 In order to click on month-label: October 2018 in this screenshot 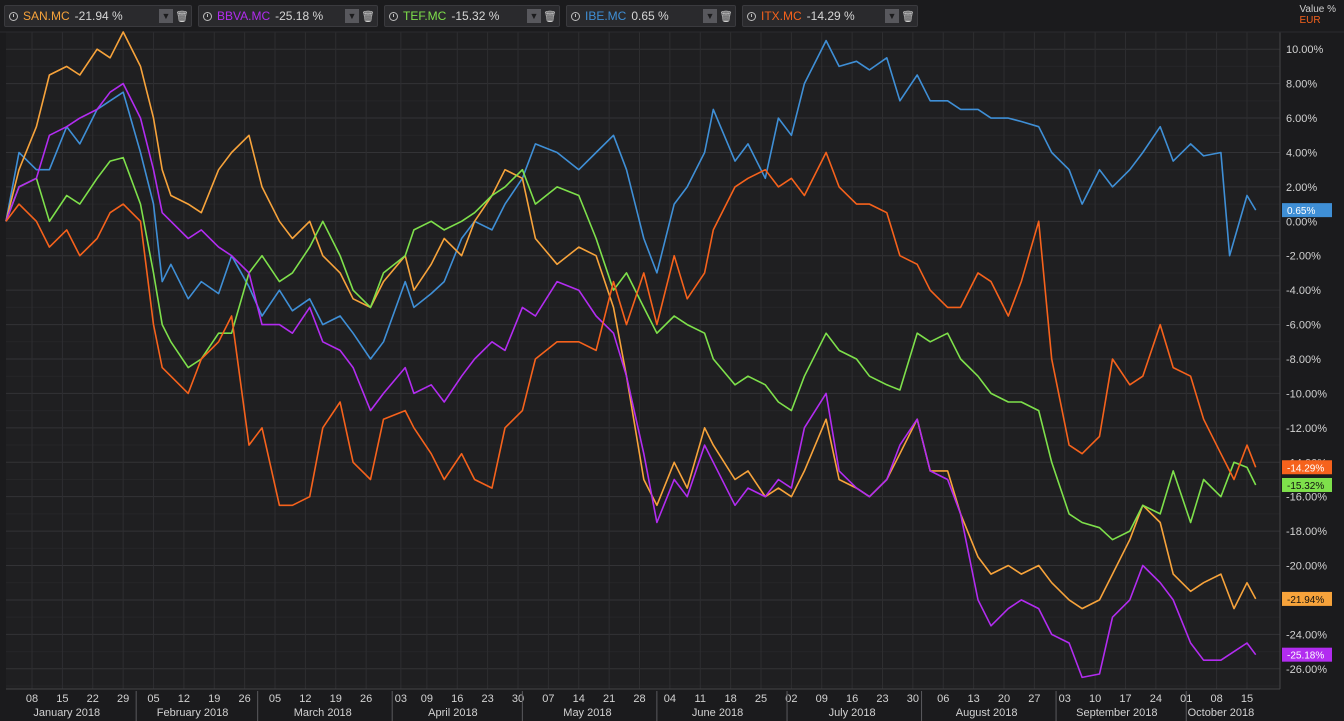, I will do `click(1221, 713)`.